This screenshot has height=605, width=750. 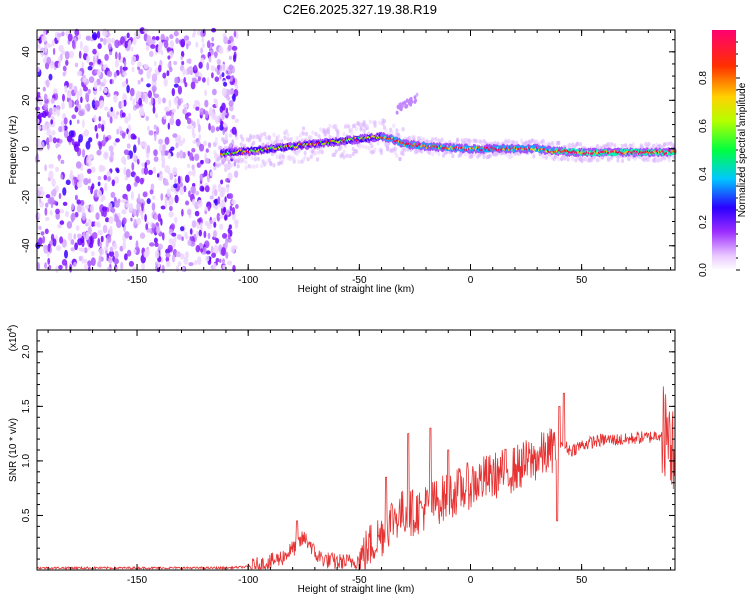 What do you see at coordinates (703, 126) in the screenshot?
I see `colorbar-tick-label-3: 0.6` at bounding box center [703, 126].